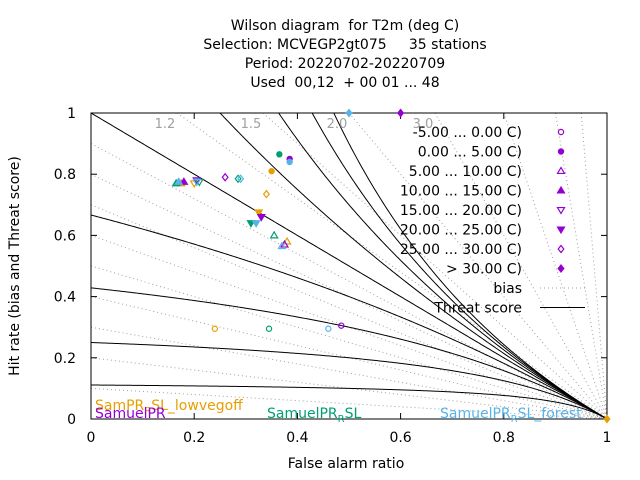  I want to click on y-tick-label: 1, so click(71, 114).